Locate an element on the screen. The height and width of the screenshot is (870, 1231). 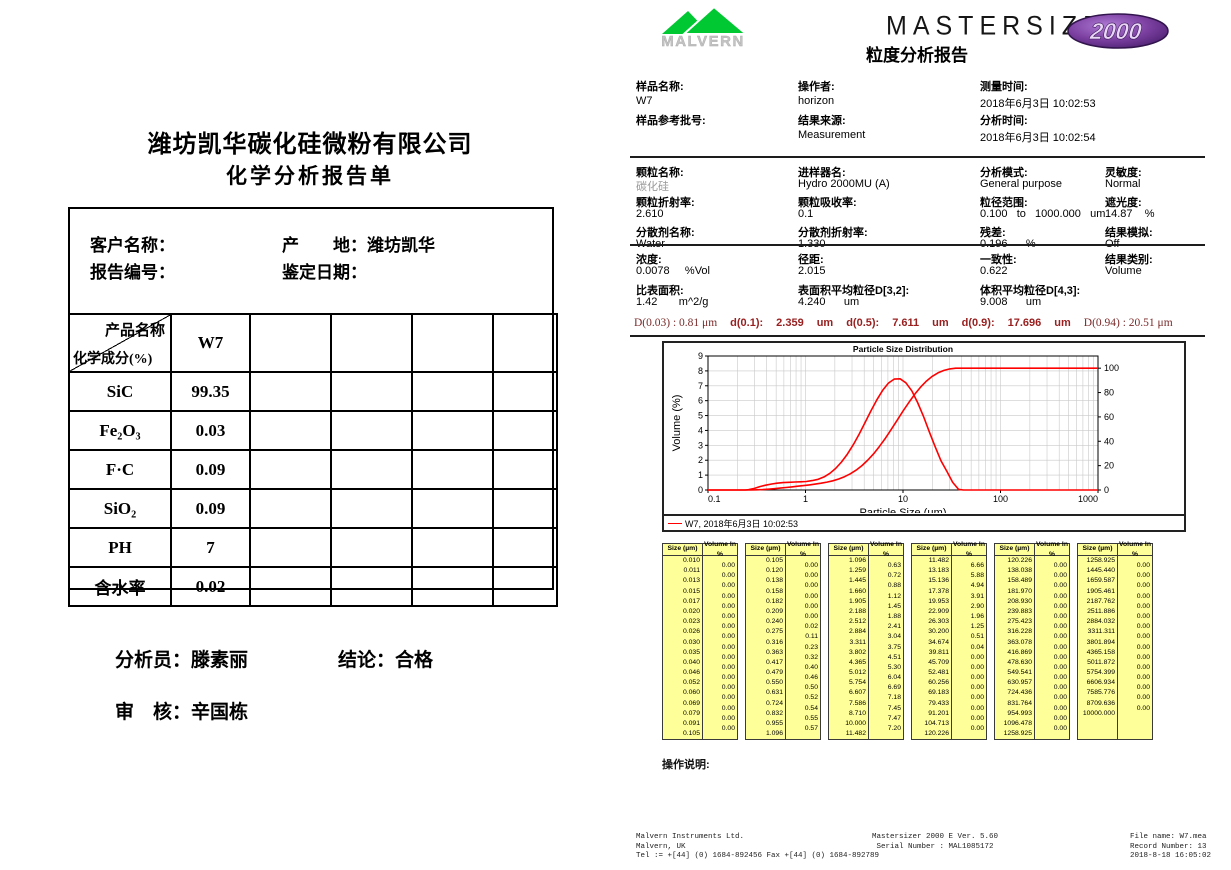
size-value: 10.000 is located at coordinates (855, 723).